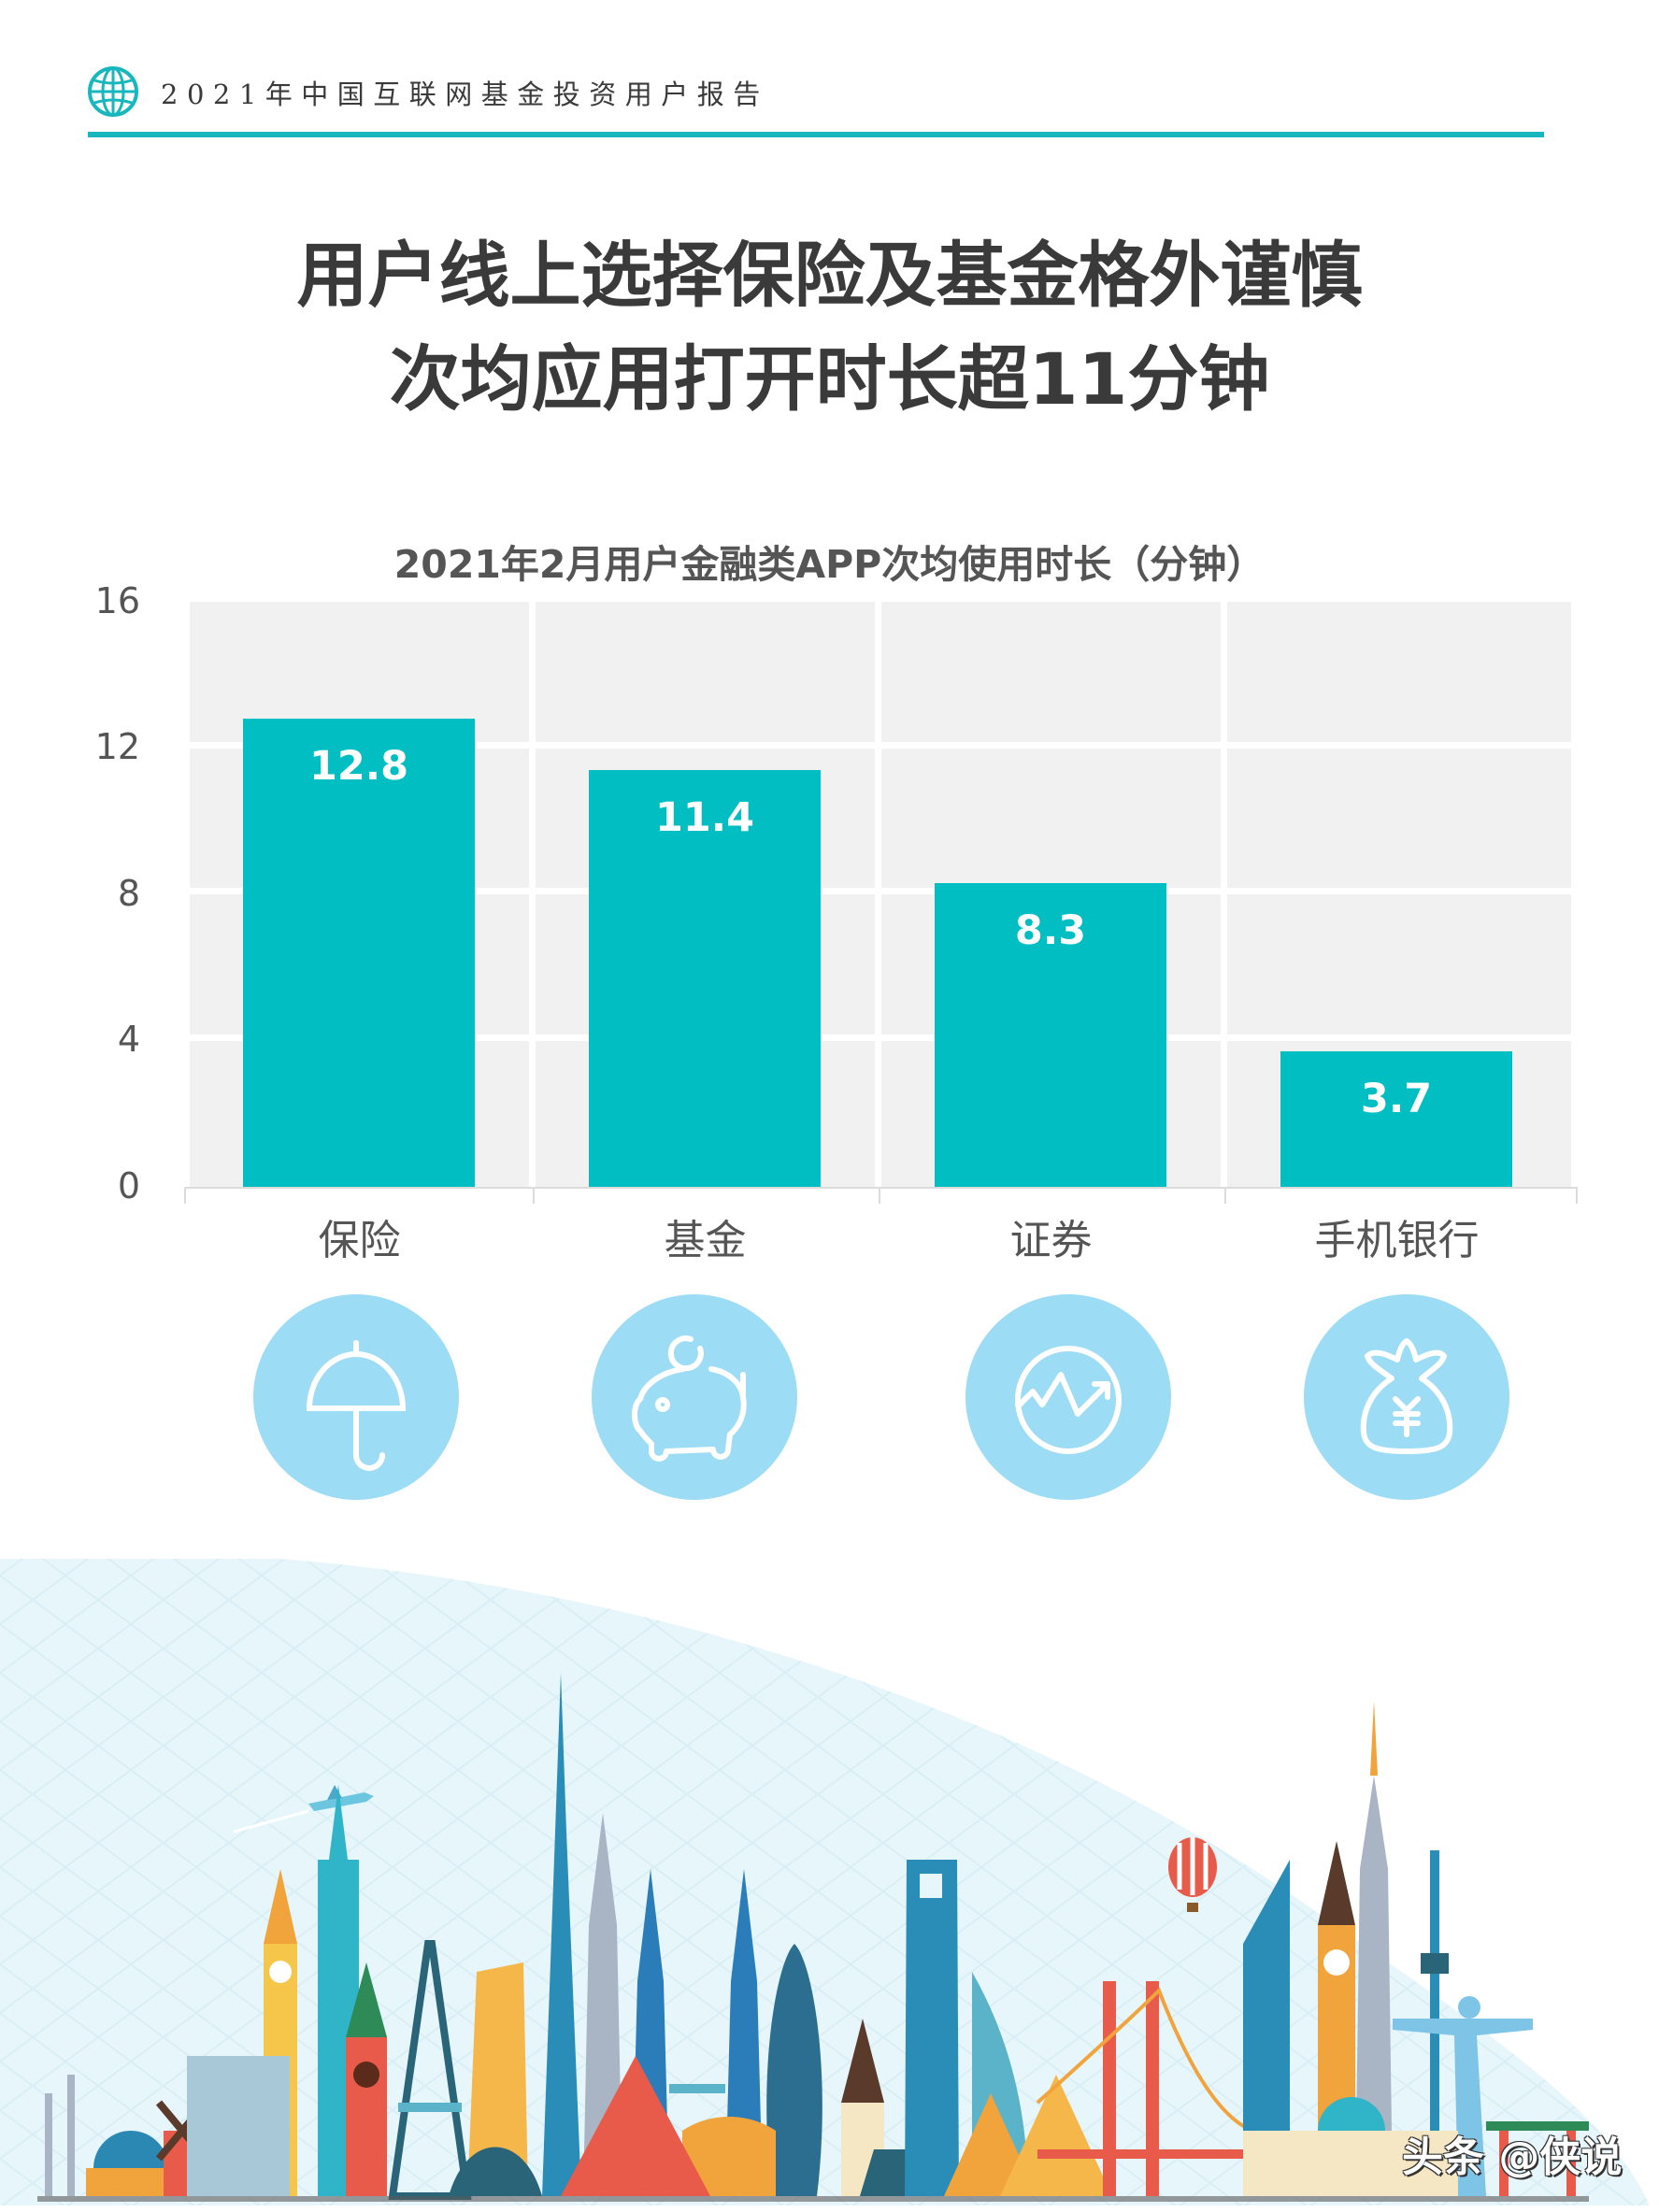 The height and width of the screenshot is (2212, 1659). Describe the element at coordinates (117, 600) in the screenshot. I see `y-tick-label: 16` at that location.